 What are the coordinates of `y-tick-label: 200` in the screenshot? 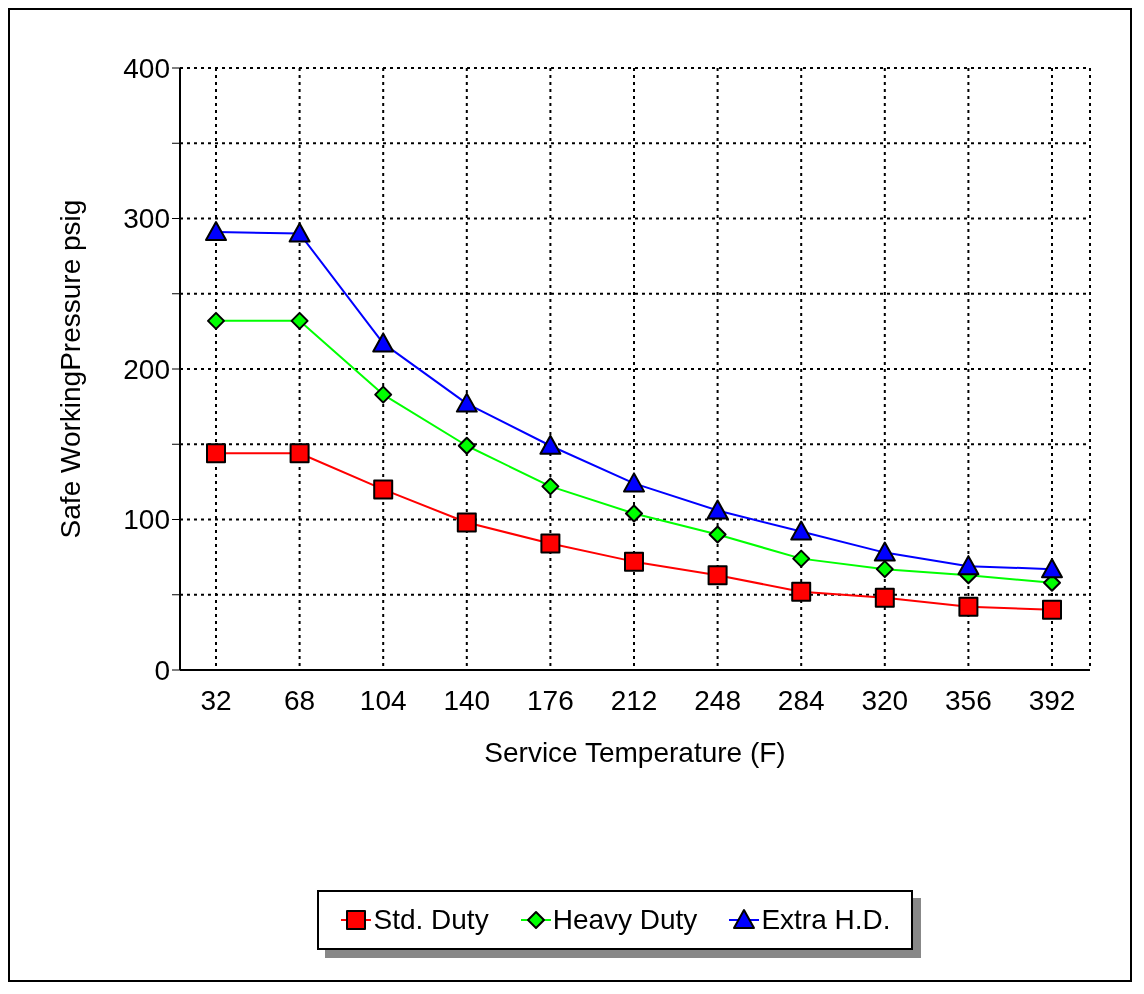 It's located at (146, 369).